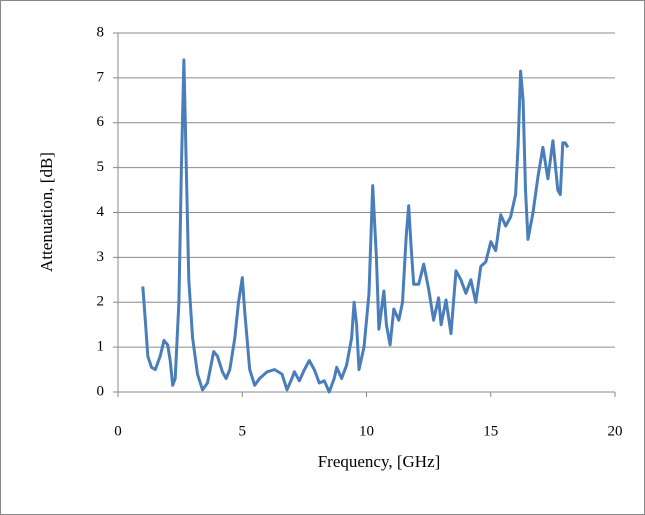 The width and height of the screenshot is (645, 515). I want to click on x-tick-label: 10, so click(366, 431).